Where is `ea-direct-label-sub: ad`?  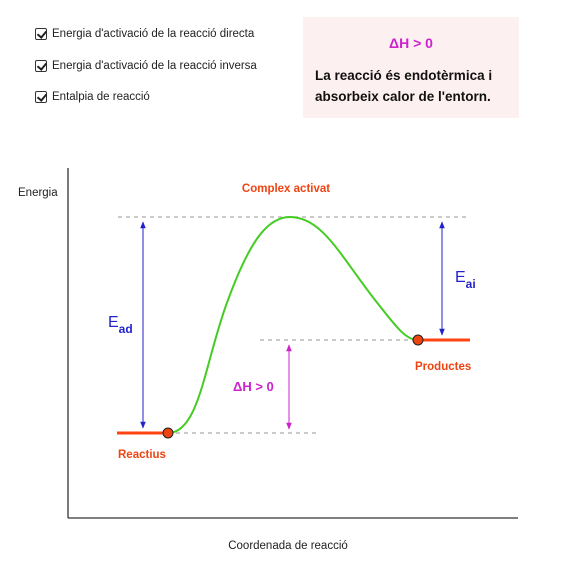 ea-direct-label-sub: ad is located at coordinates (126, 329).